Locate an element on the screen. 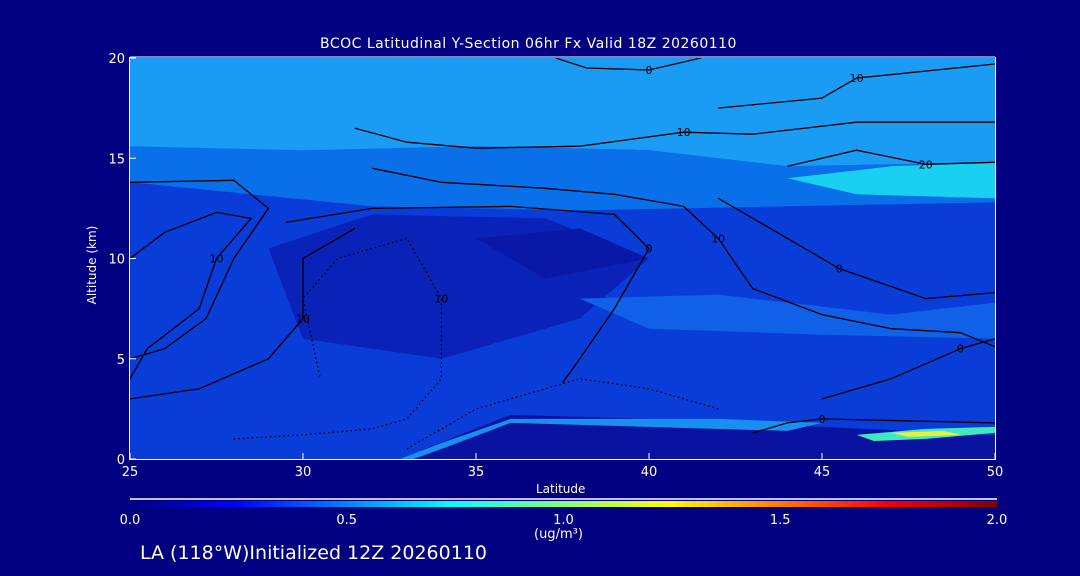  x-axis-label: Latitude is located at coordinates (561, 489).